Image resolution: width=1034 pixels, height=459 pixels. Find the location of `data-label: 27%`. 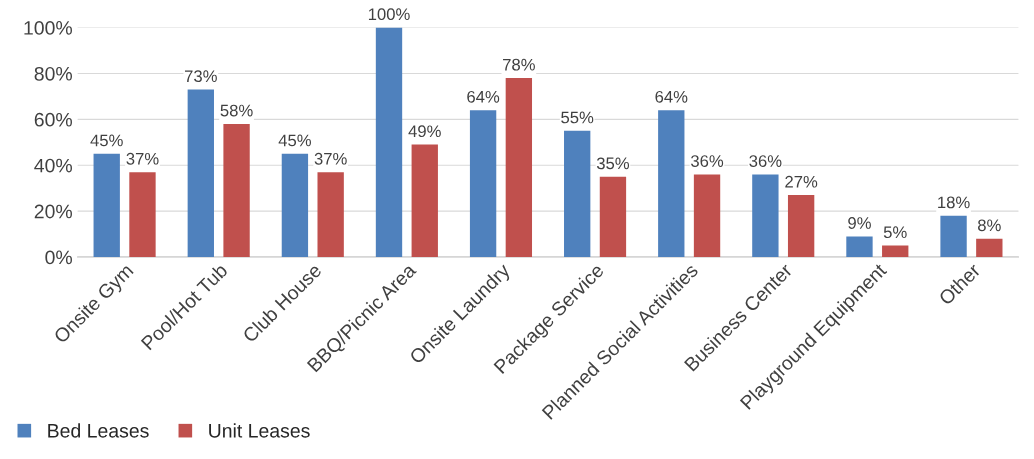

data-label: 27% is located at coordinates (801, 181).